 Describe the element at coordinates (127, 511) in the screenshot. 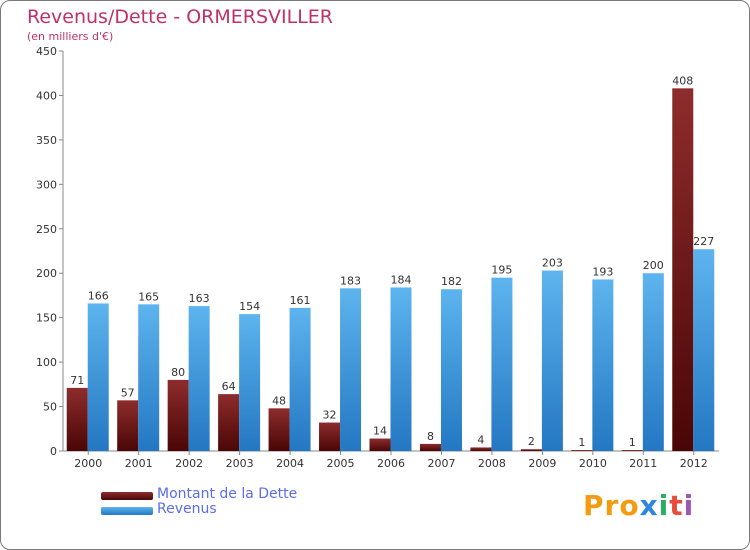

I see `legend-swatch-revenus` at that location.